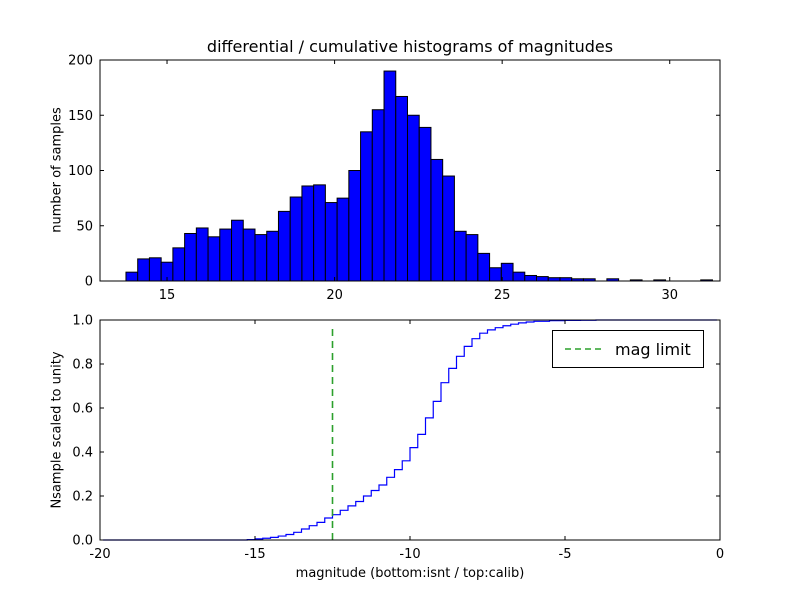  What do you see at coordinates (254, 554) in the screenshot?
I see `x-tick-label: -15` at bounding box center [254, 554].